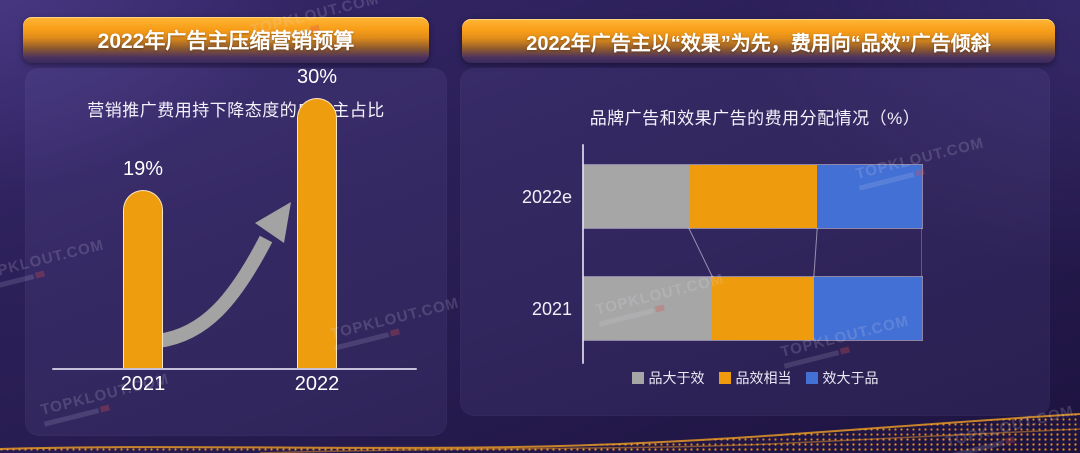 Image resolution: width=1080 pixels, height=453 pixels. I want to click on legend-label: 效大于品, so click(850, 378).